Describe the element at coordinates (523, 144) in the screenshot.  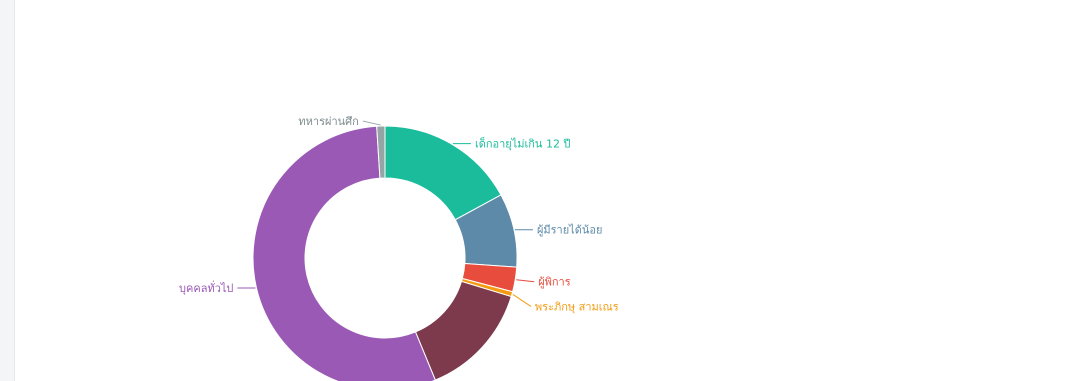
I see `slice-label-0: เด็กอายุไม่เกิน 12 ปี` at that location.